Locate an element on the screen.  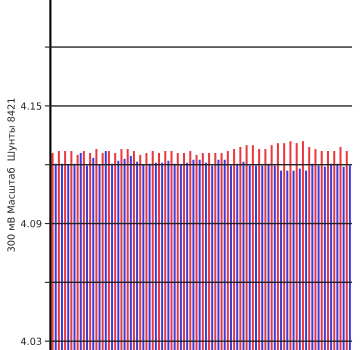
y-tick-label: 4.03 is located at coordinates (31, 342).